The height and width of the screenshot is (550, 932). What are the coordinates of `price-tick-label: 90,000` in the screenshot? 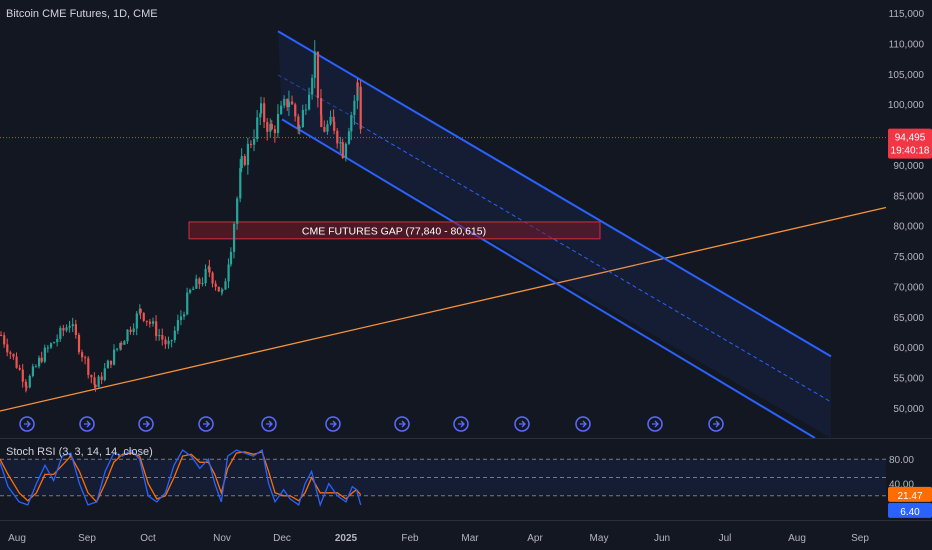 It's located at (908, 166).